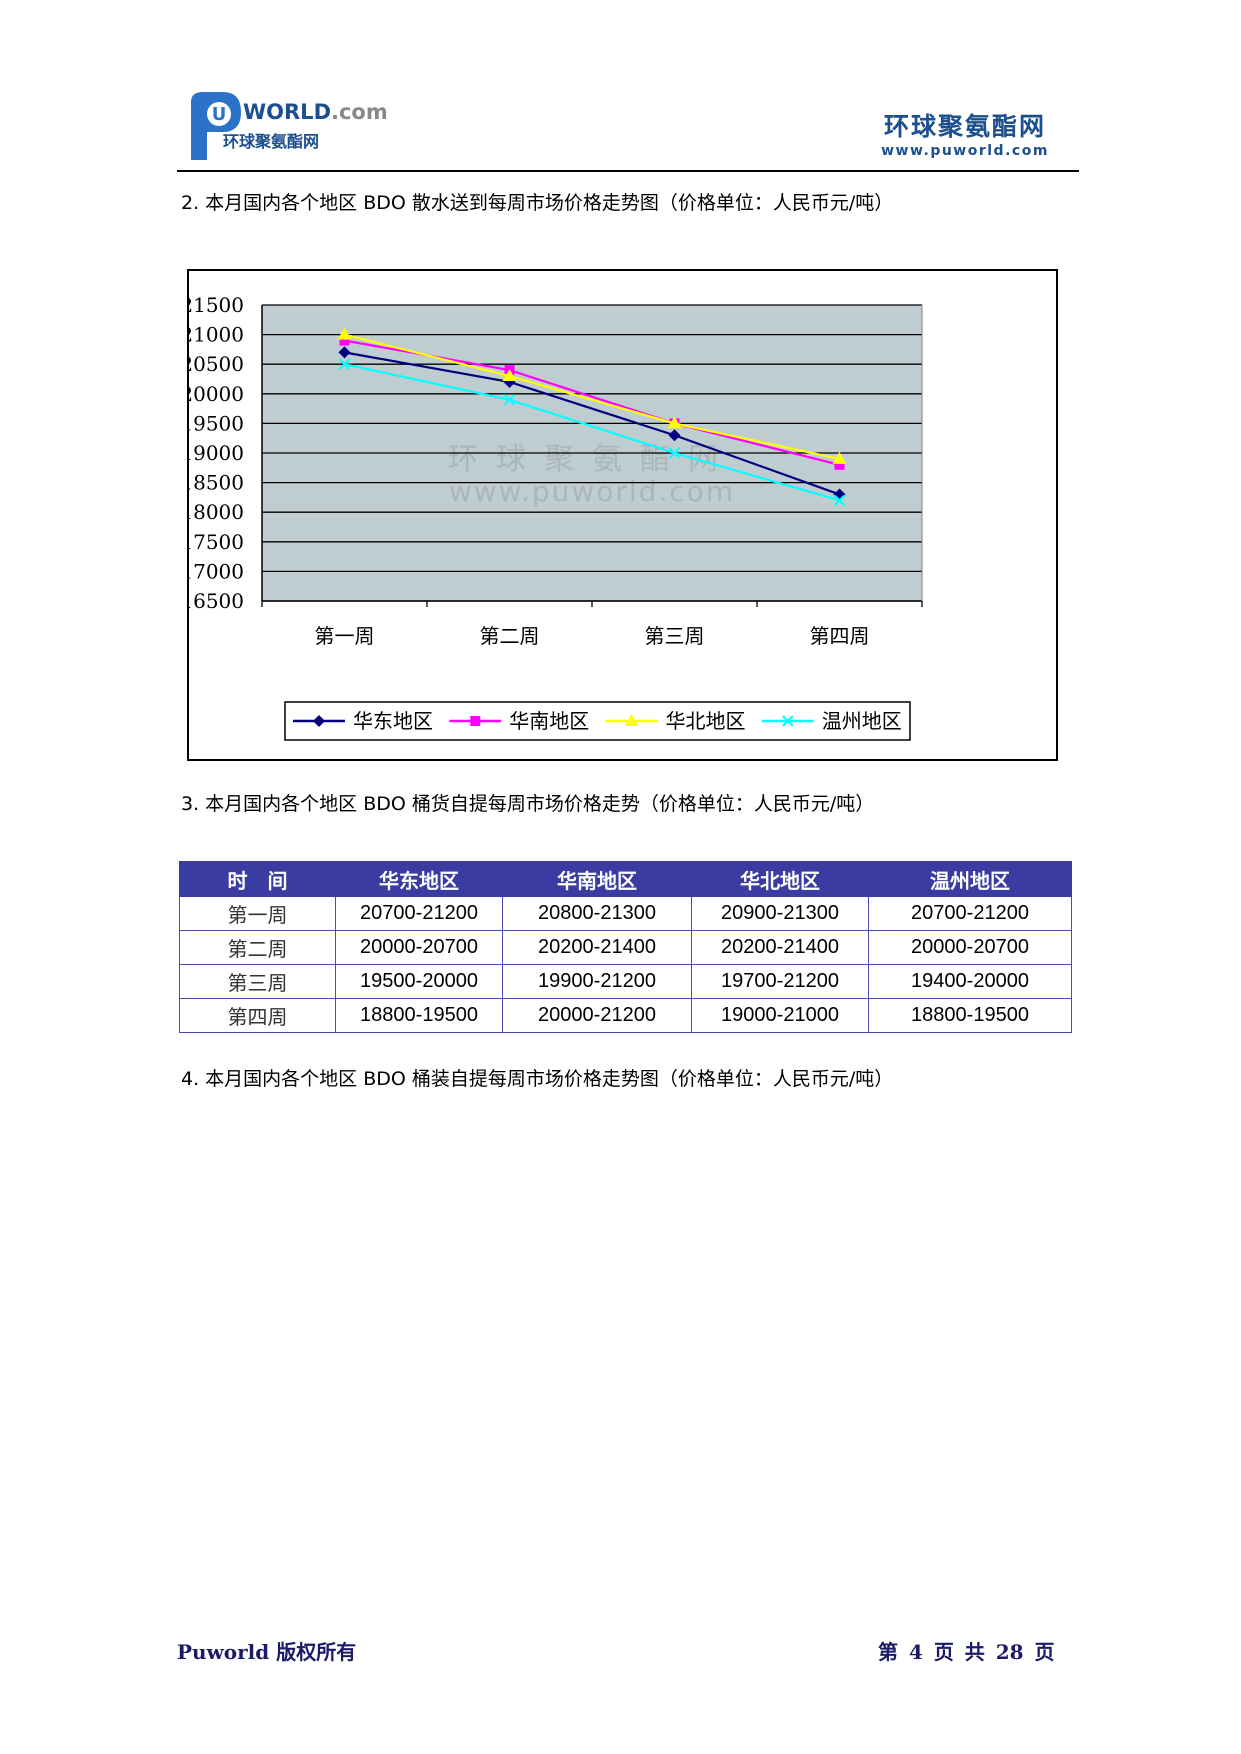  Describe the element at coordinates (257, 913) in the screenshot. I see `table-cell: 第一周` at that location.